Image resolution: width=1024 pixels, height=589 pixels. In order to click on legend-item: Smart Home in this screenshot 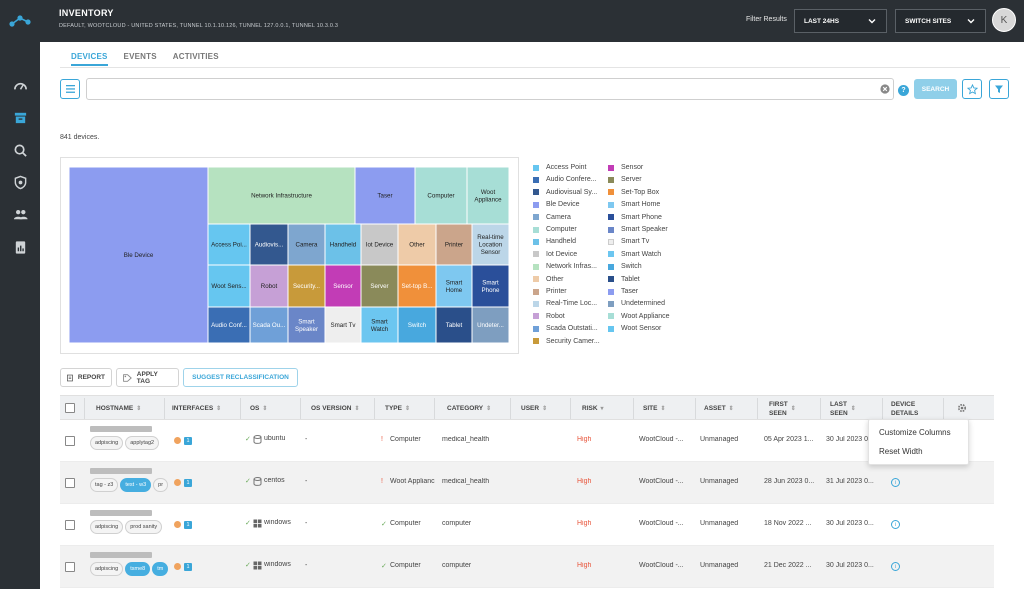, I will do `click(634, 204)`.